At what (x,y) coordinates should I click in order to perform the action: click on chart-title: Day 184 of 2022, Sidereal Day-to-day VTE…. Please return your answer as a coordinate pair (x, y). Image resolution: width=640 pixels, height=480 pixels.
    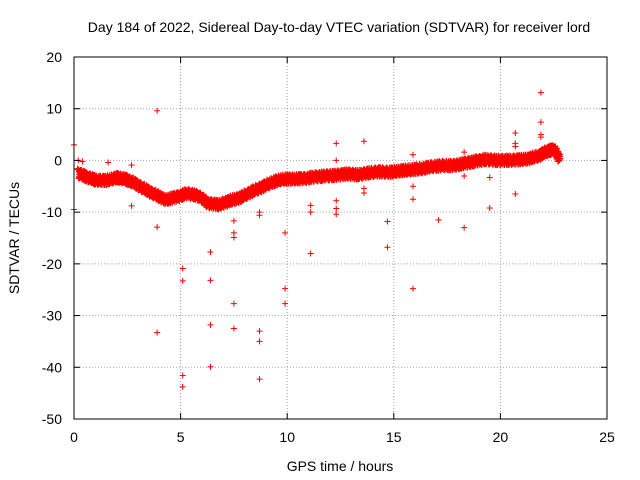
    Looking at the image, I should click on (339, 27).